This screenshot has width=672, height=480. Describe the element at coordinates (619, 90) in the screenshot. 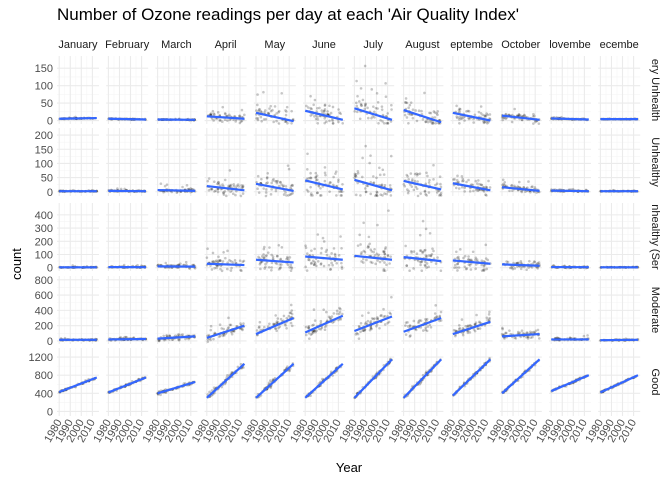

I see `panel-very-unhealthy-december` at that location.